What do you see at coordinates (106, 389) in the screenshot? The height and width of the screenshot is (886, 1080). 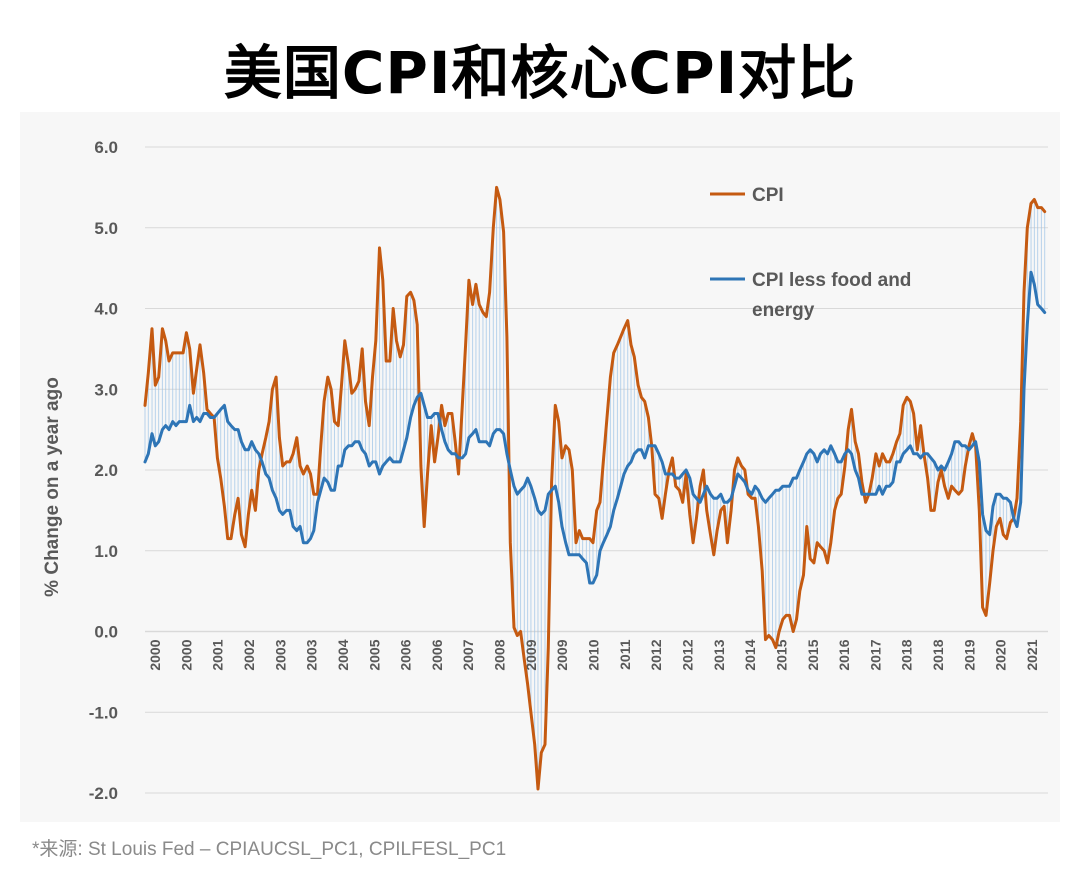 I see `y-tick-label: 3.0` at bounding box center [106, 389].